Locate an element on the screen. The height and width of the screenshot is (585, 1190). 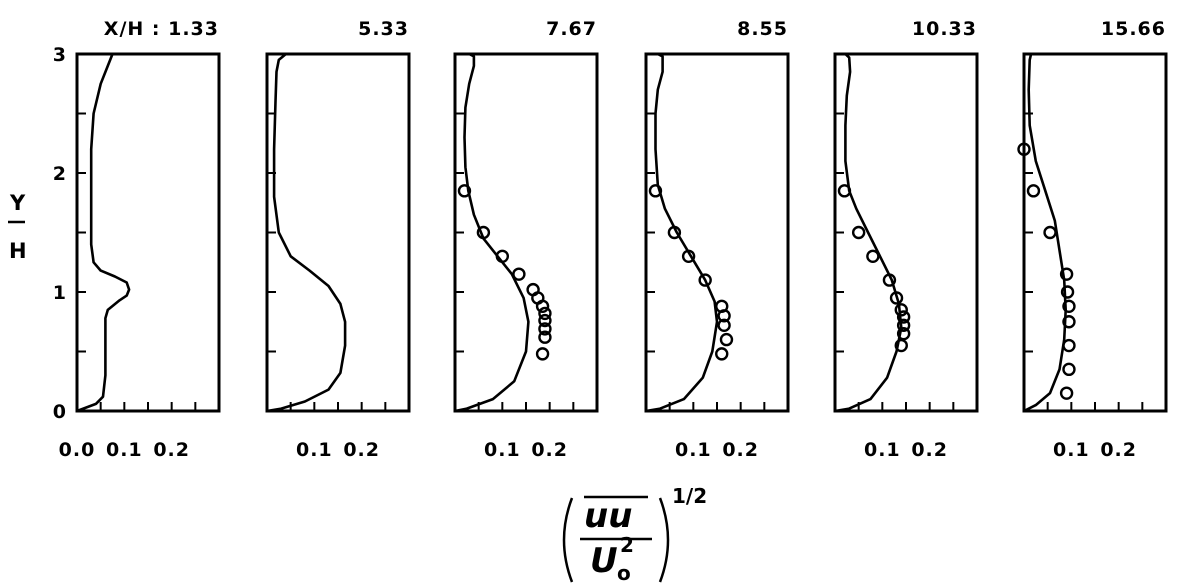
panel-6: 15.66 0.1 0.2 is located at coordinates (1092, 239).